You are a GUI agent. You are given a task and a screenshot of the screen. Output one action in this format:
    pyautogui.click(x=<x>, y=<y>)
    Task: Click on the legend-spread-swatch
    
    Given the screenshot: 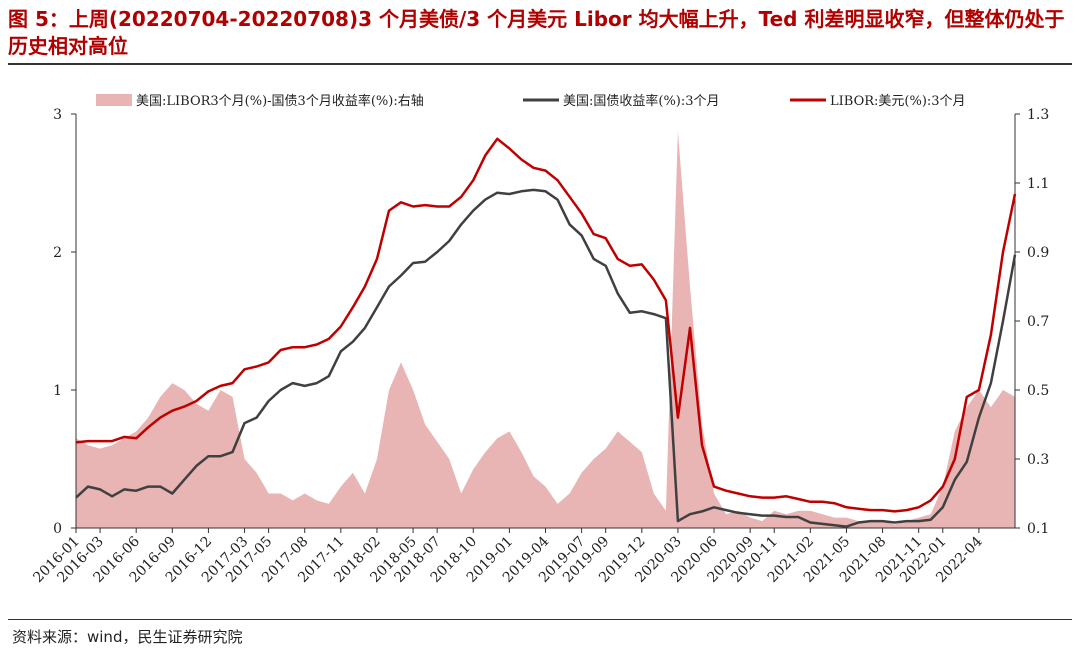 What is the action you would take?
    pyautogui.click(x=114, y=100)
    